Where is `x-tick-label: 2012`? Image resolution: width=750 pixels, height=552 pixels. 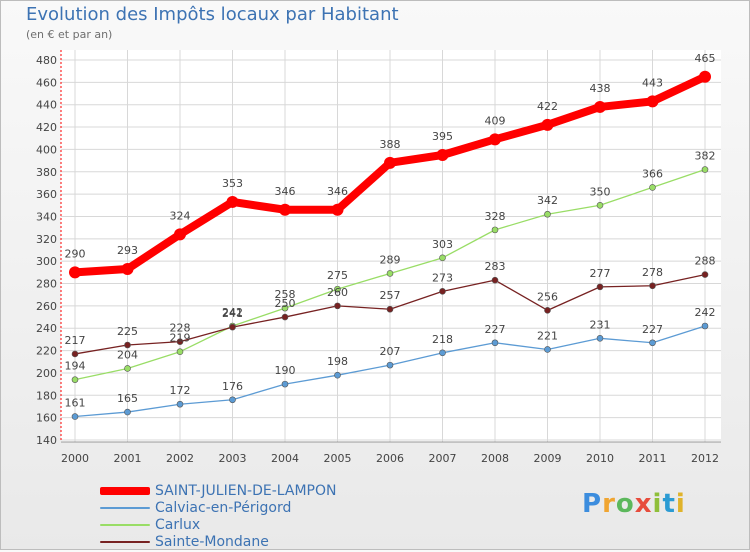 x-tick-label: 2012 is located at coordinates (705, 458).